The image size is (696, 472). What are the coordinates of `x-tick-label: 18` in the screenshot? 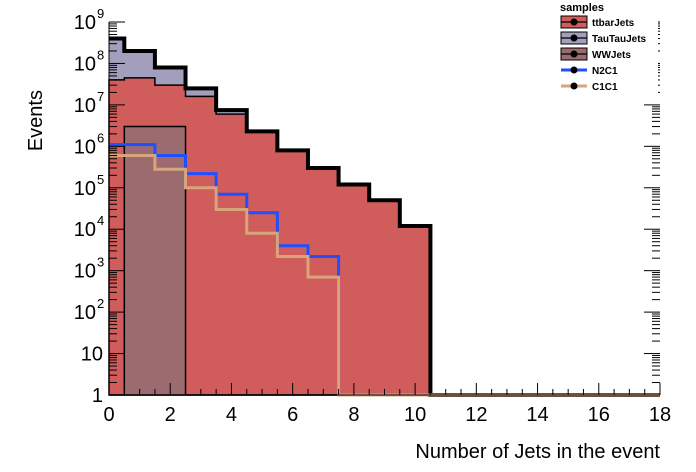 It's located at (660, 415).